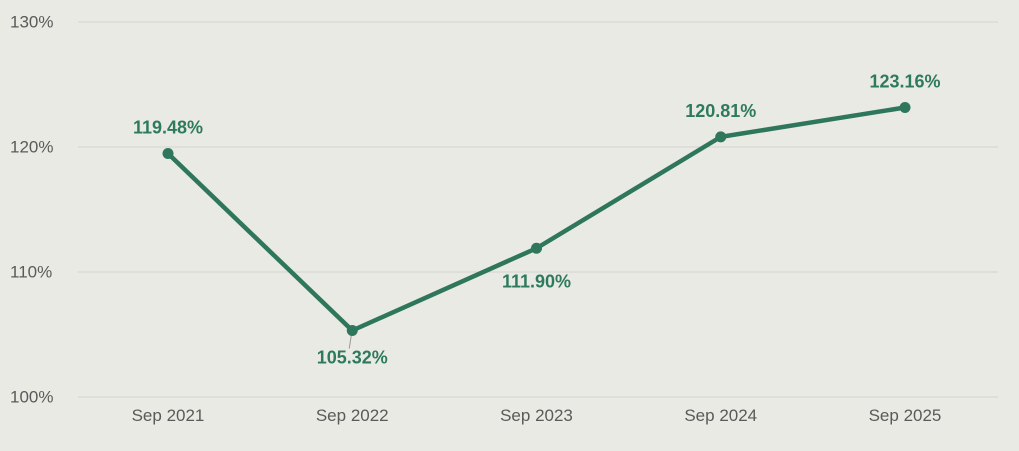  Describe the element at coordinates (31, 22) in the screenshot. I see `y-axis-tick-label: 130%` at that location.